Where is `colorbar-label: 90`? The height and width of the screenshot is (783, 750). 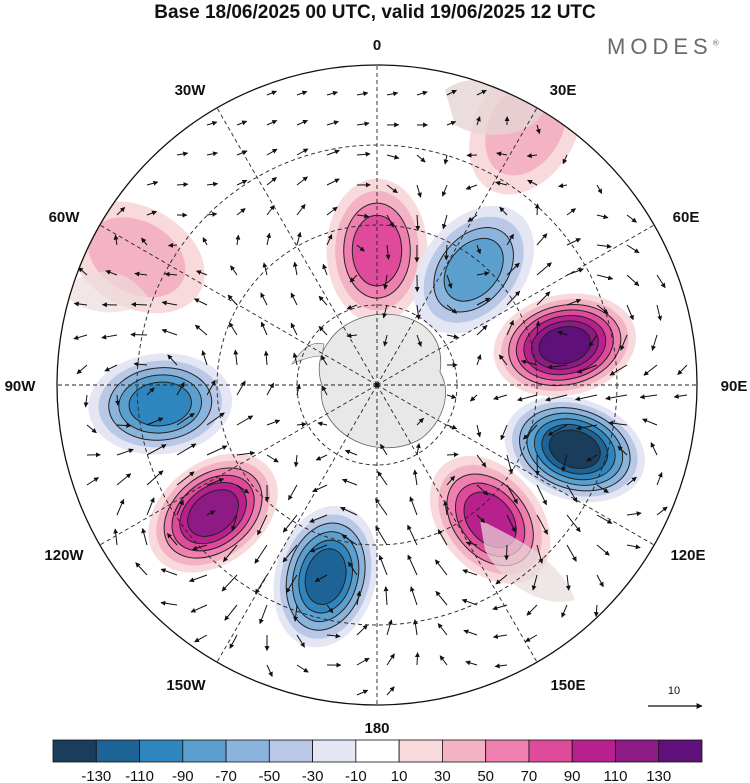 colorbar-label: 90 is located at coordinates (572, 775).